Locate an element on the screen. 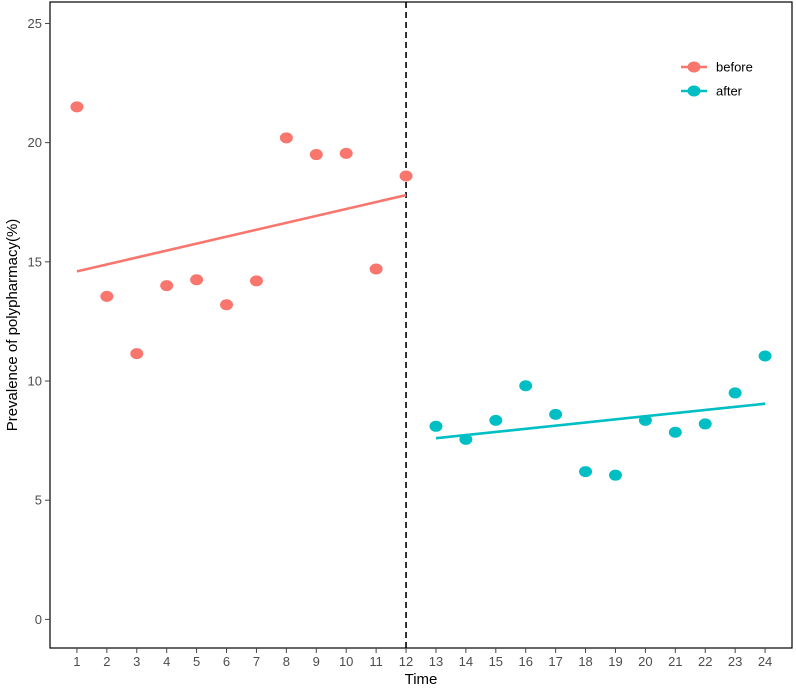 The width and height of the screenshot is (796, 688). x-tick-label: 1 is located at coordinates (76, 661).